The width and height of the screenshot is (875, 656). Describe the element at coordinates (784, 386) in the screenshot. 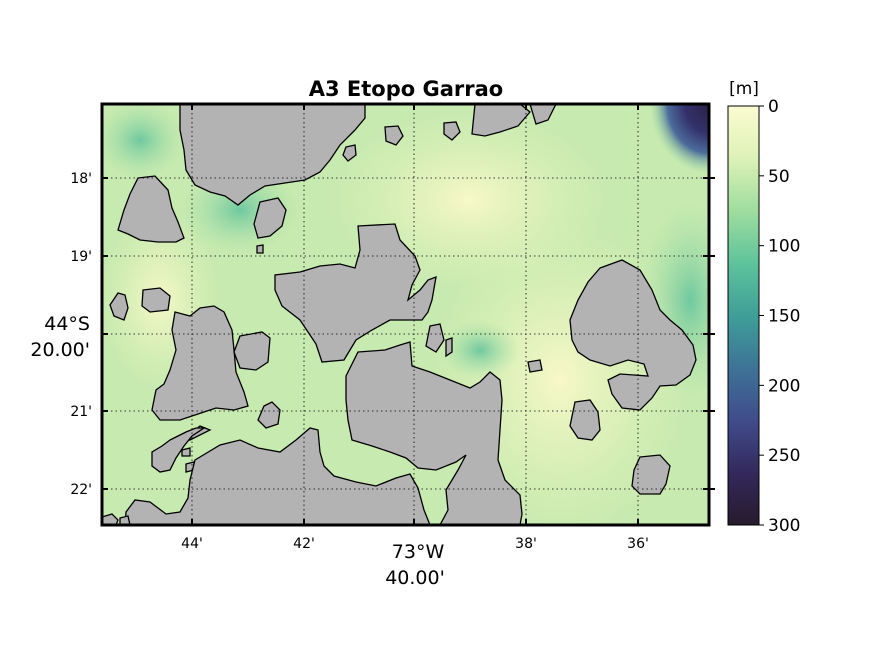

I see `colorbar-tick-label: 200` at that location.